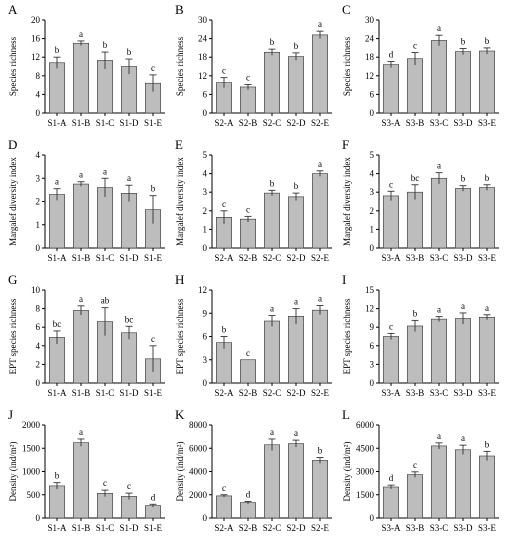  Describe the element at coordinates (224, 204) in the screenshot. I see `chart-4-sig-0: c` at that location.